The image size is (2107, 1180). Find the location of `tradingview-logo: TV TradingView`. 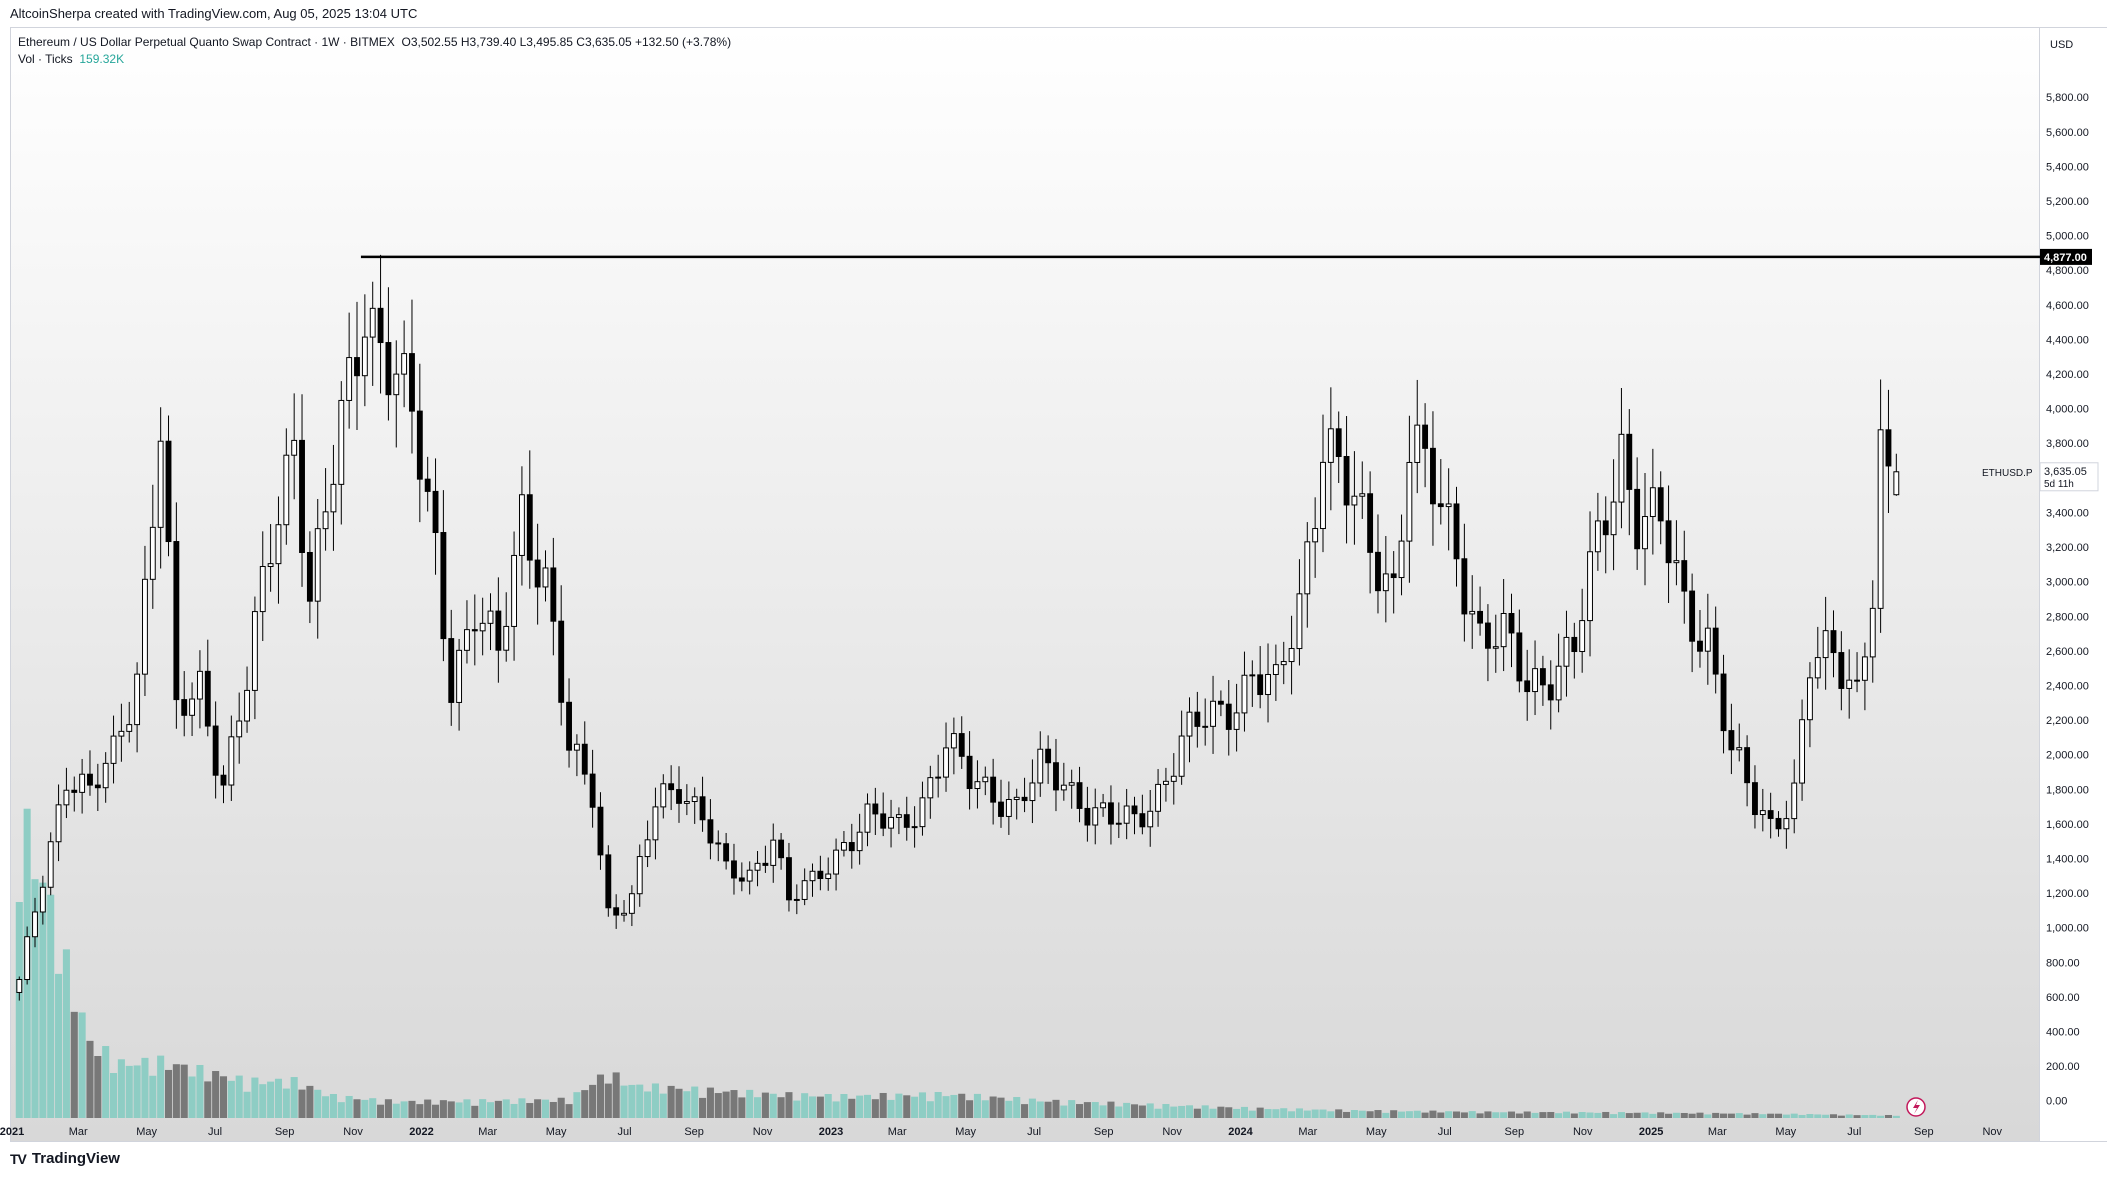

tradingview-logo: TV TradingView is located at coordinates (65, 1158).